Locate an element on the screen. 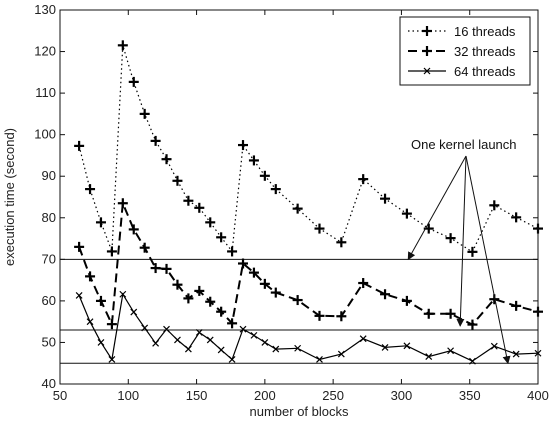  y-tick-label: 60 is located at coordinates (49, 300).